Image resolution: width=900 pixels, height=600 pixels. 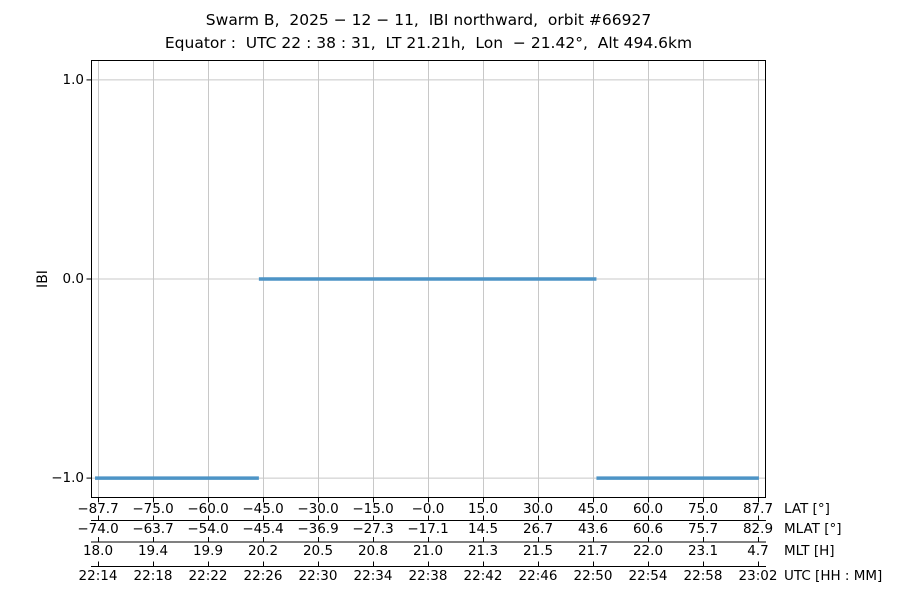 What do you see at coordinates (538, 509) in the screenshot?
I see `x-tick-label: 30.0` at bounding box center [538, 509].